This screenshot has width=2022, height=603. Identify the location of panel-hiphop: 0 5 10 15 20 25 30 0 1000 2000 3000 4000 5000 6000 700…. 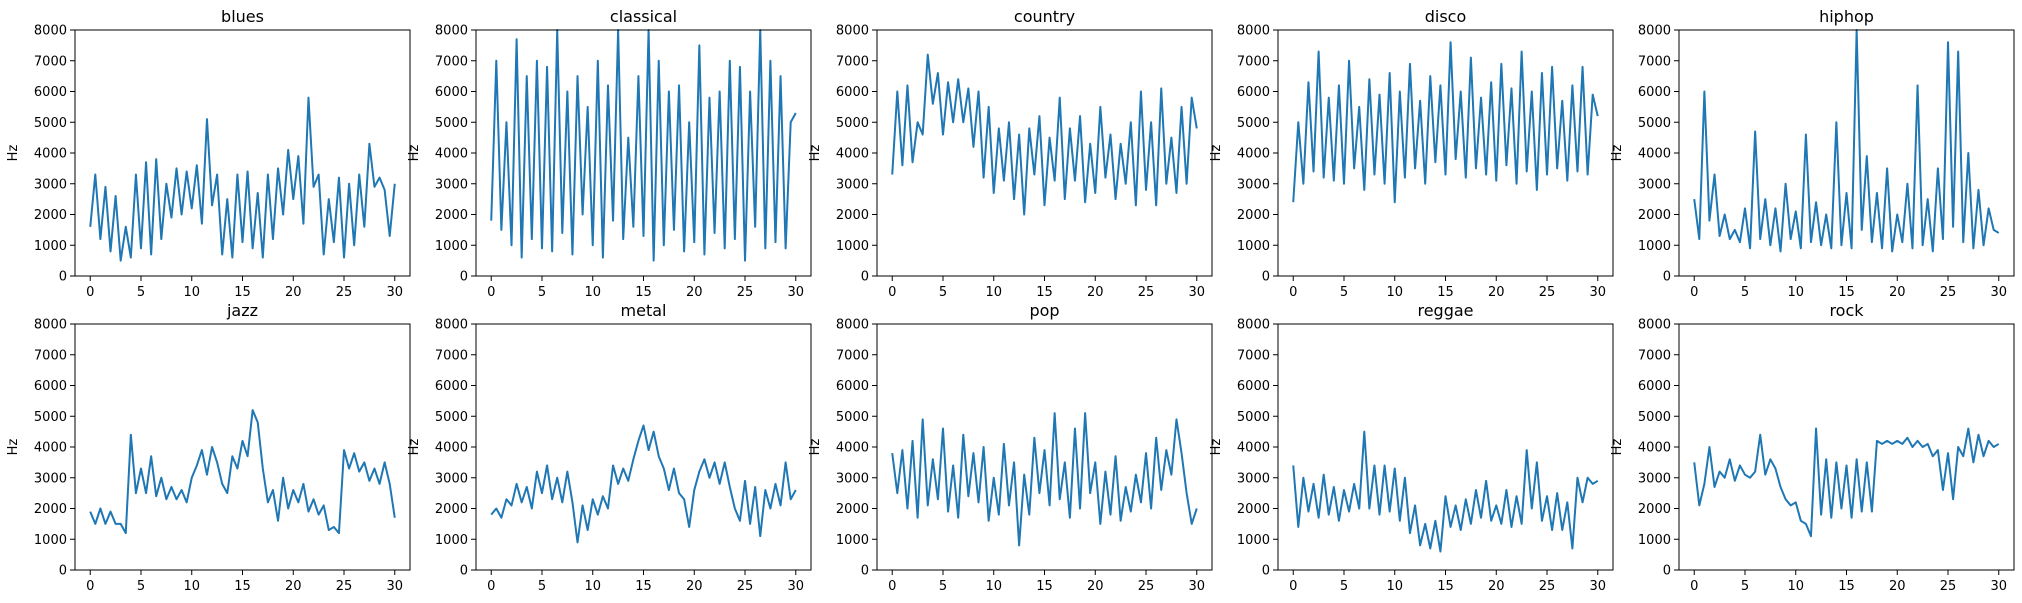
(1812, 153).